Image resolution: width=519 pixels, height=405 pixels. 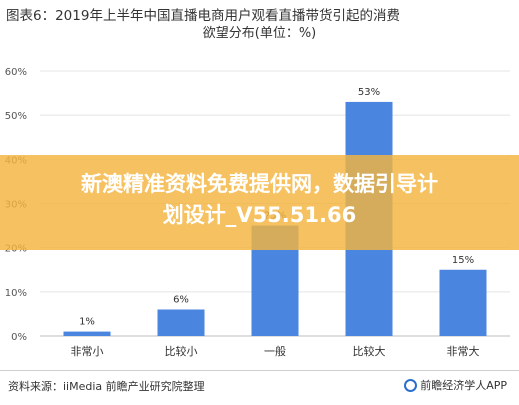 I want to click on brand: 前瞻经济学人APP, so click(x=455, y=385).